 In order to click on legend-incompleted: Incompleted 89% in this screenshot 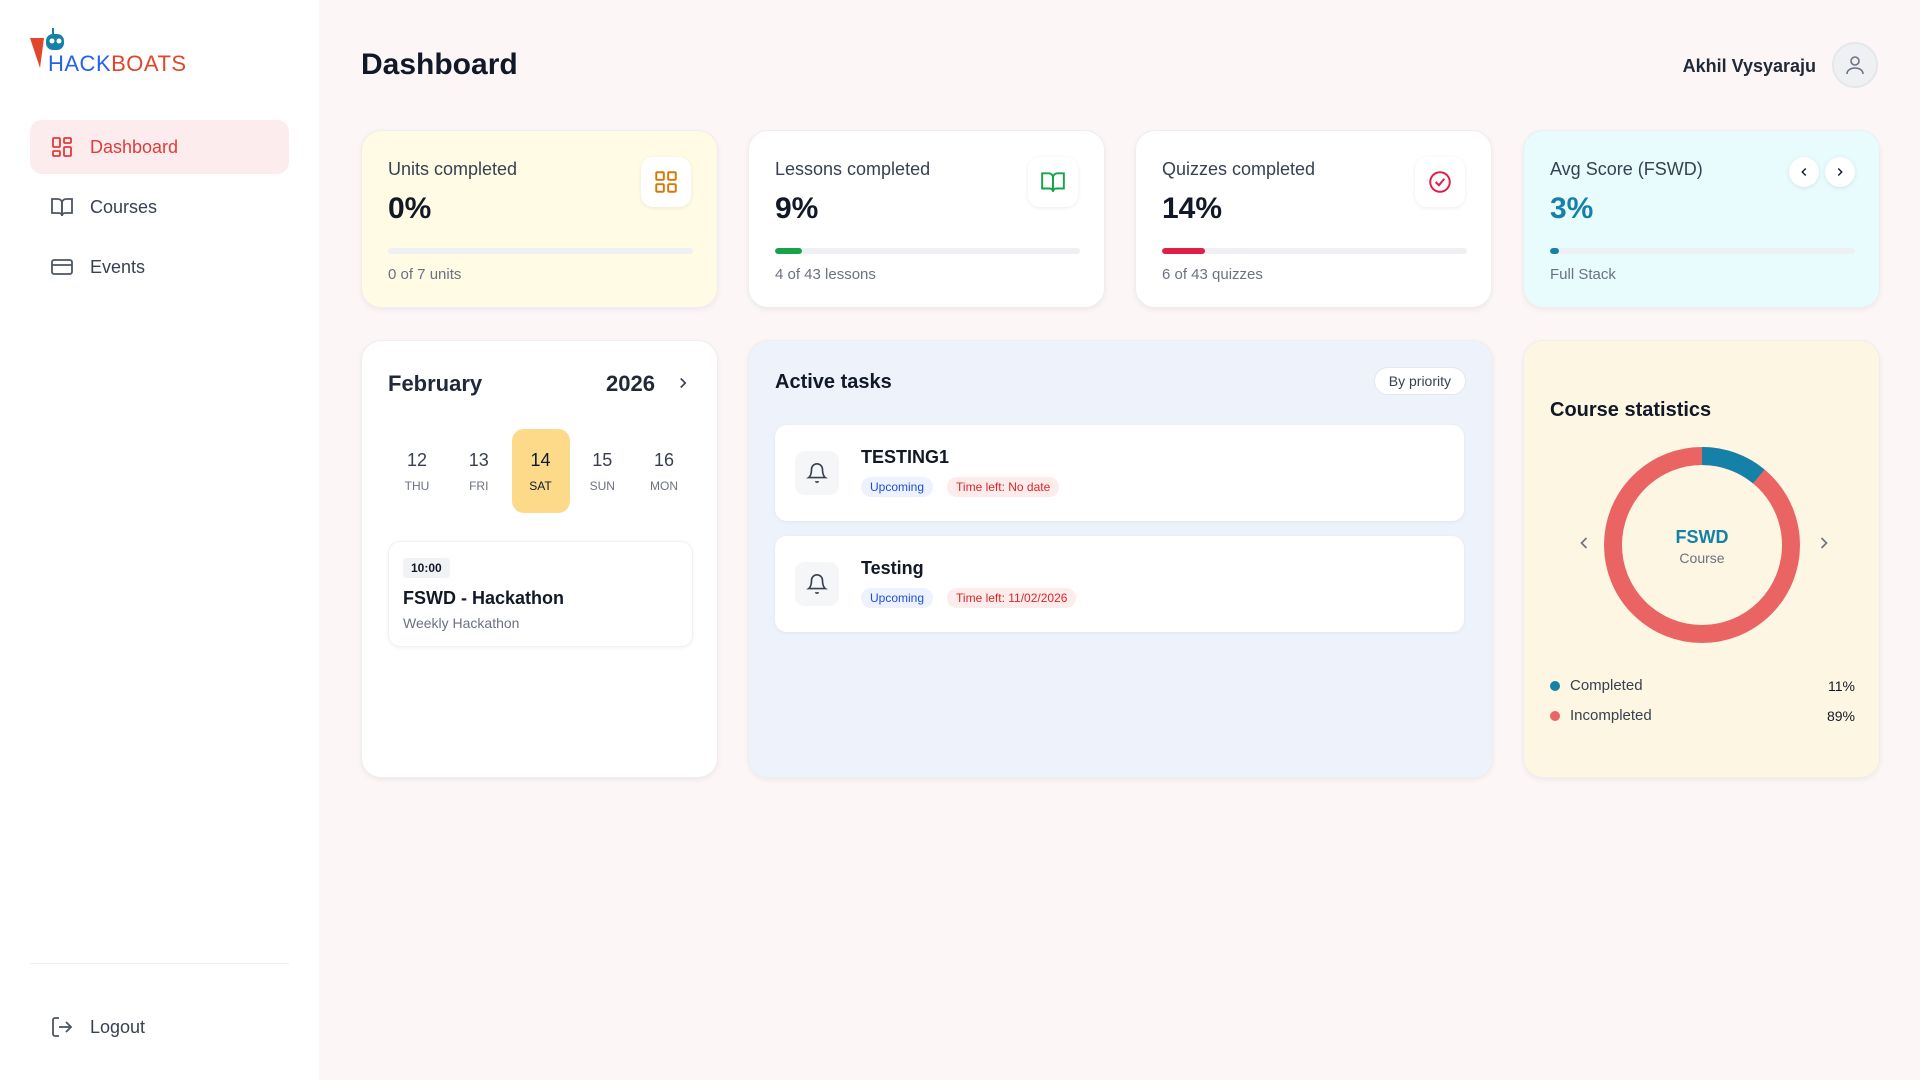, I will do `click(1702, 715)`.